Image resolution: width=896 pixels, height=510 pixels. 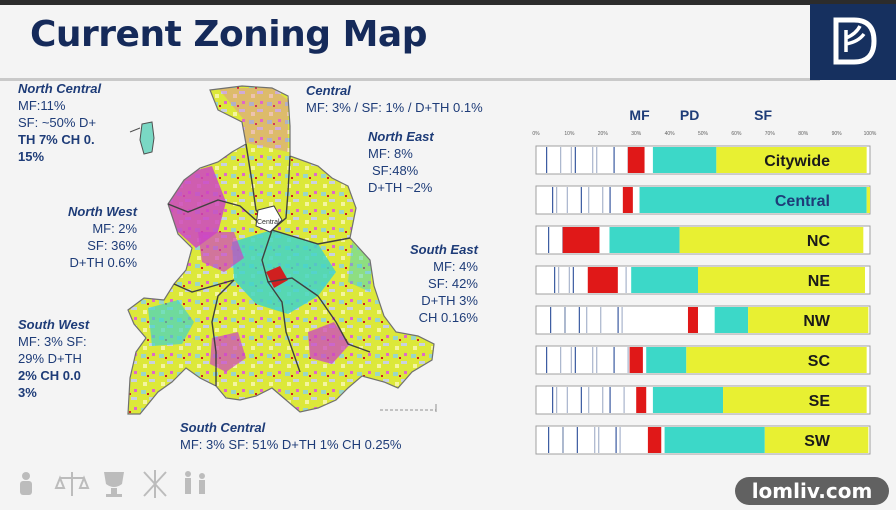 I want to click on top-stripe, so click(x=448, y=2).